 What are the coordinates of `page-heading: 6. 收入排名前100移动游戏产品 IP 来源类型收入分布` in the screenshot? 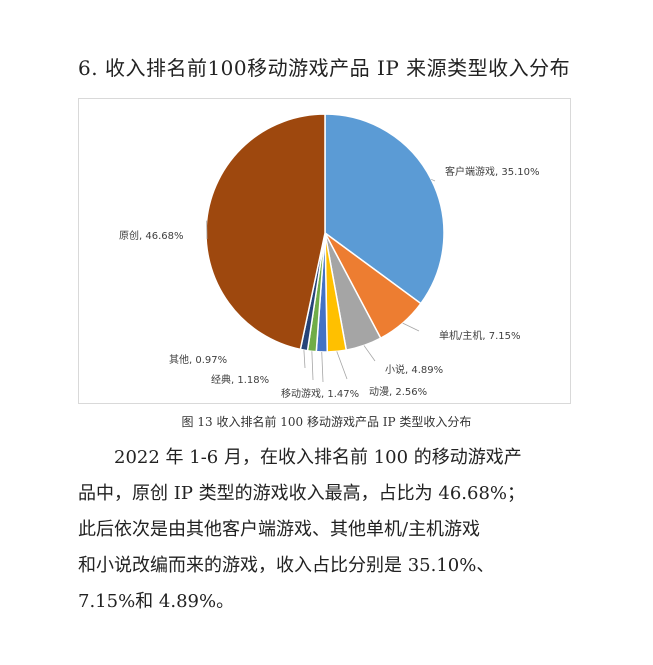 It's located at (324, 68).